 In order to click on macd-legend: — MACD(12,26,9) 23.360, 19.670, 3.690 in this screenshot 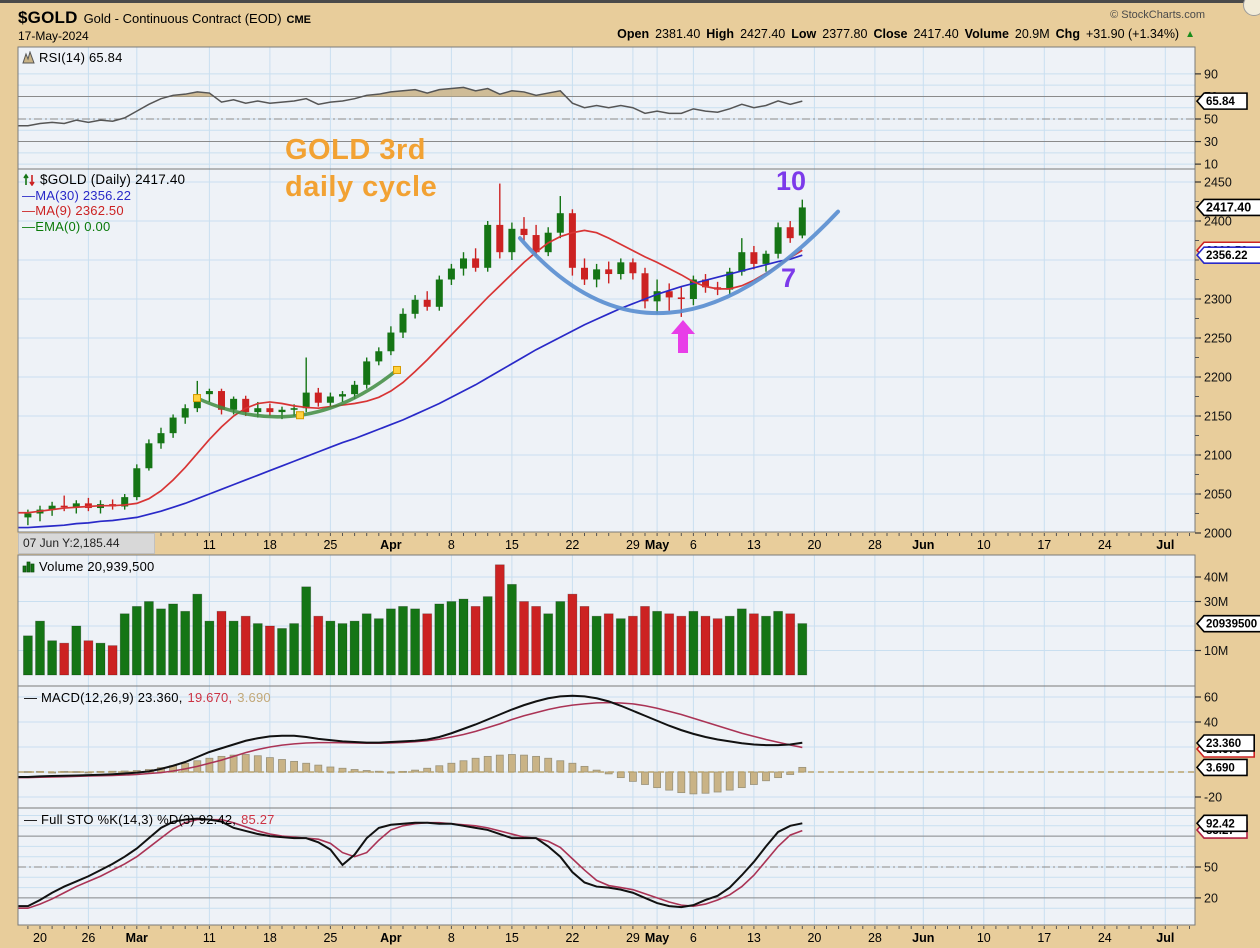, I will do `click(147, 698)`.